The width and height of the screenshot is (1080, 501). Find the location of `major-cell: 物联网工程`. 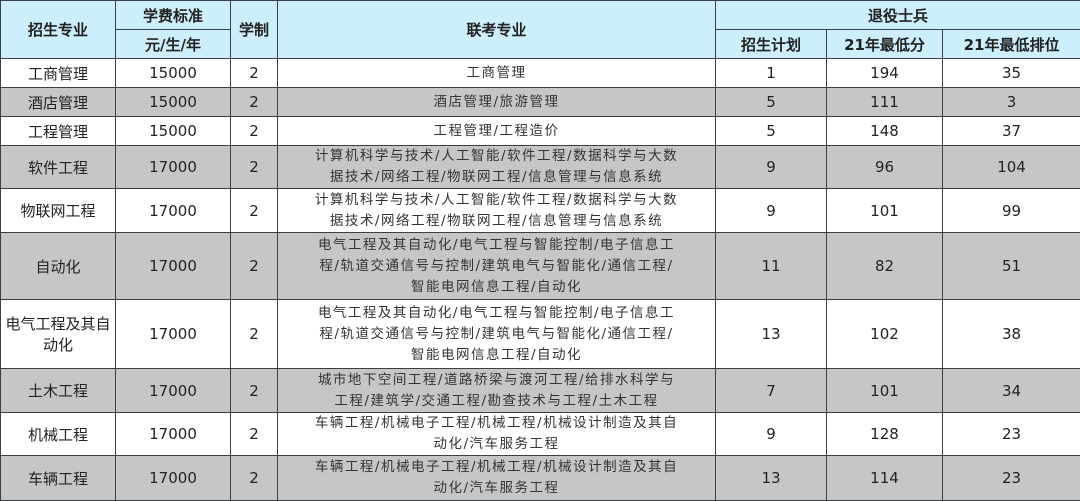

major-cell: 物联网工程 is located at coordinates (58, 211).